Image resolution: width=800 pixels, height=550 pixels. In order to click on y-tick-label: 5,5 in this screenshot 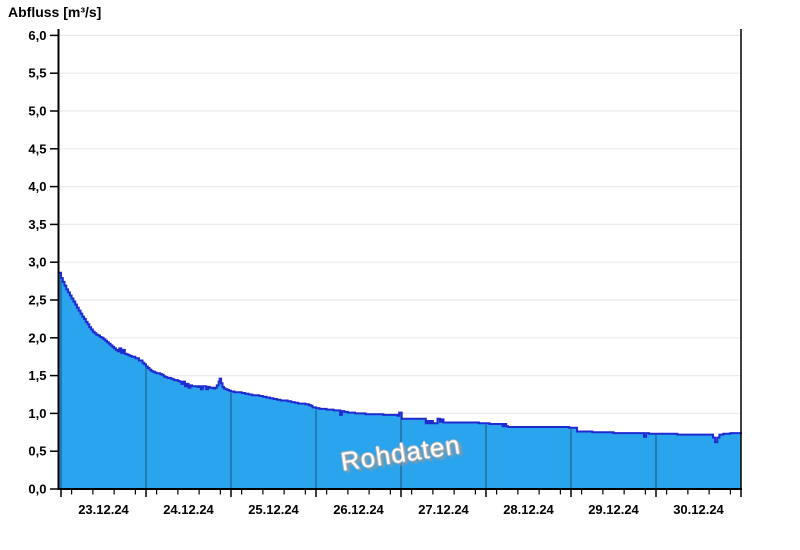, I will do `click(37, 73)`.